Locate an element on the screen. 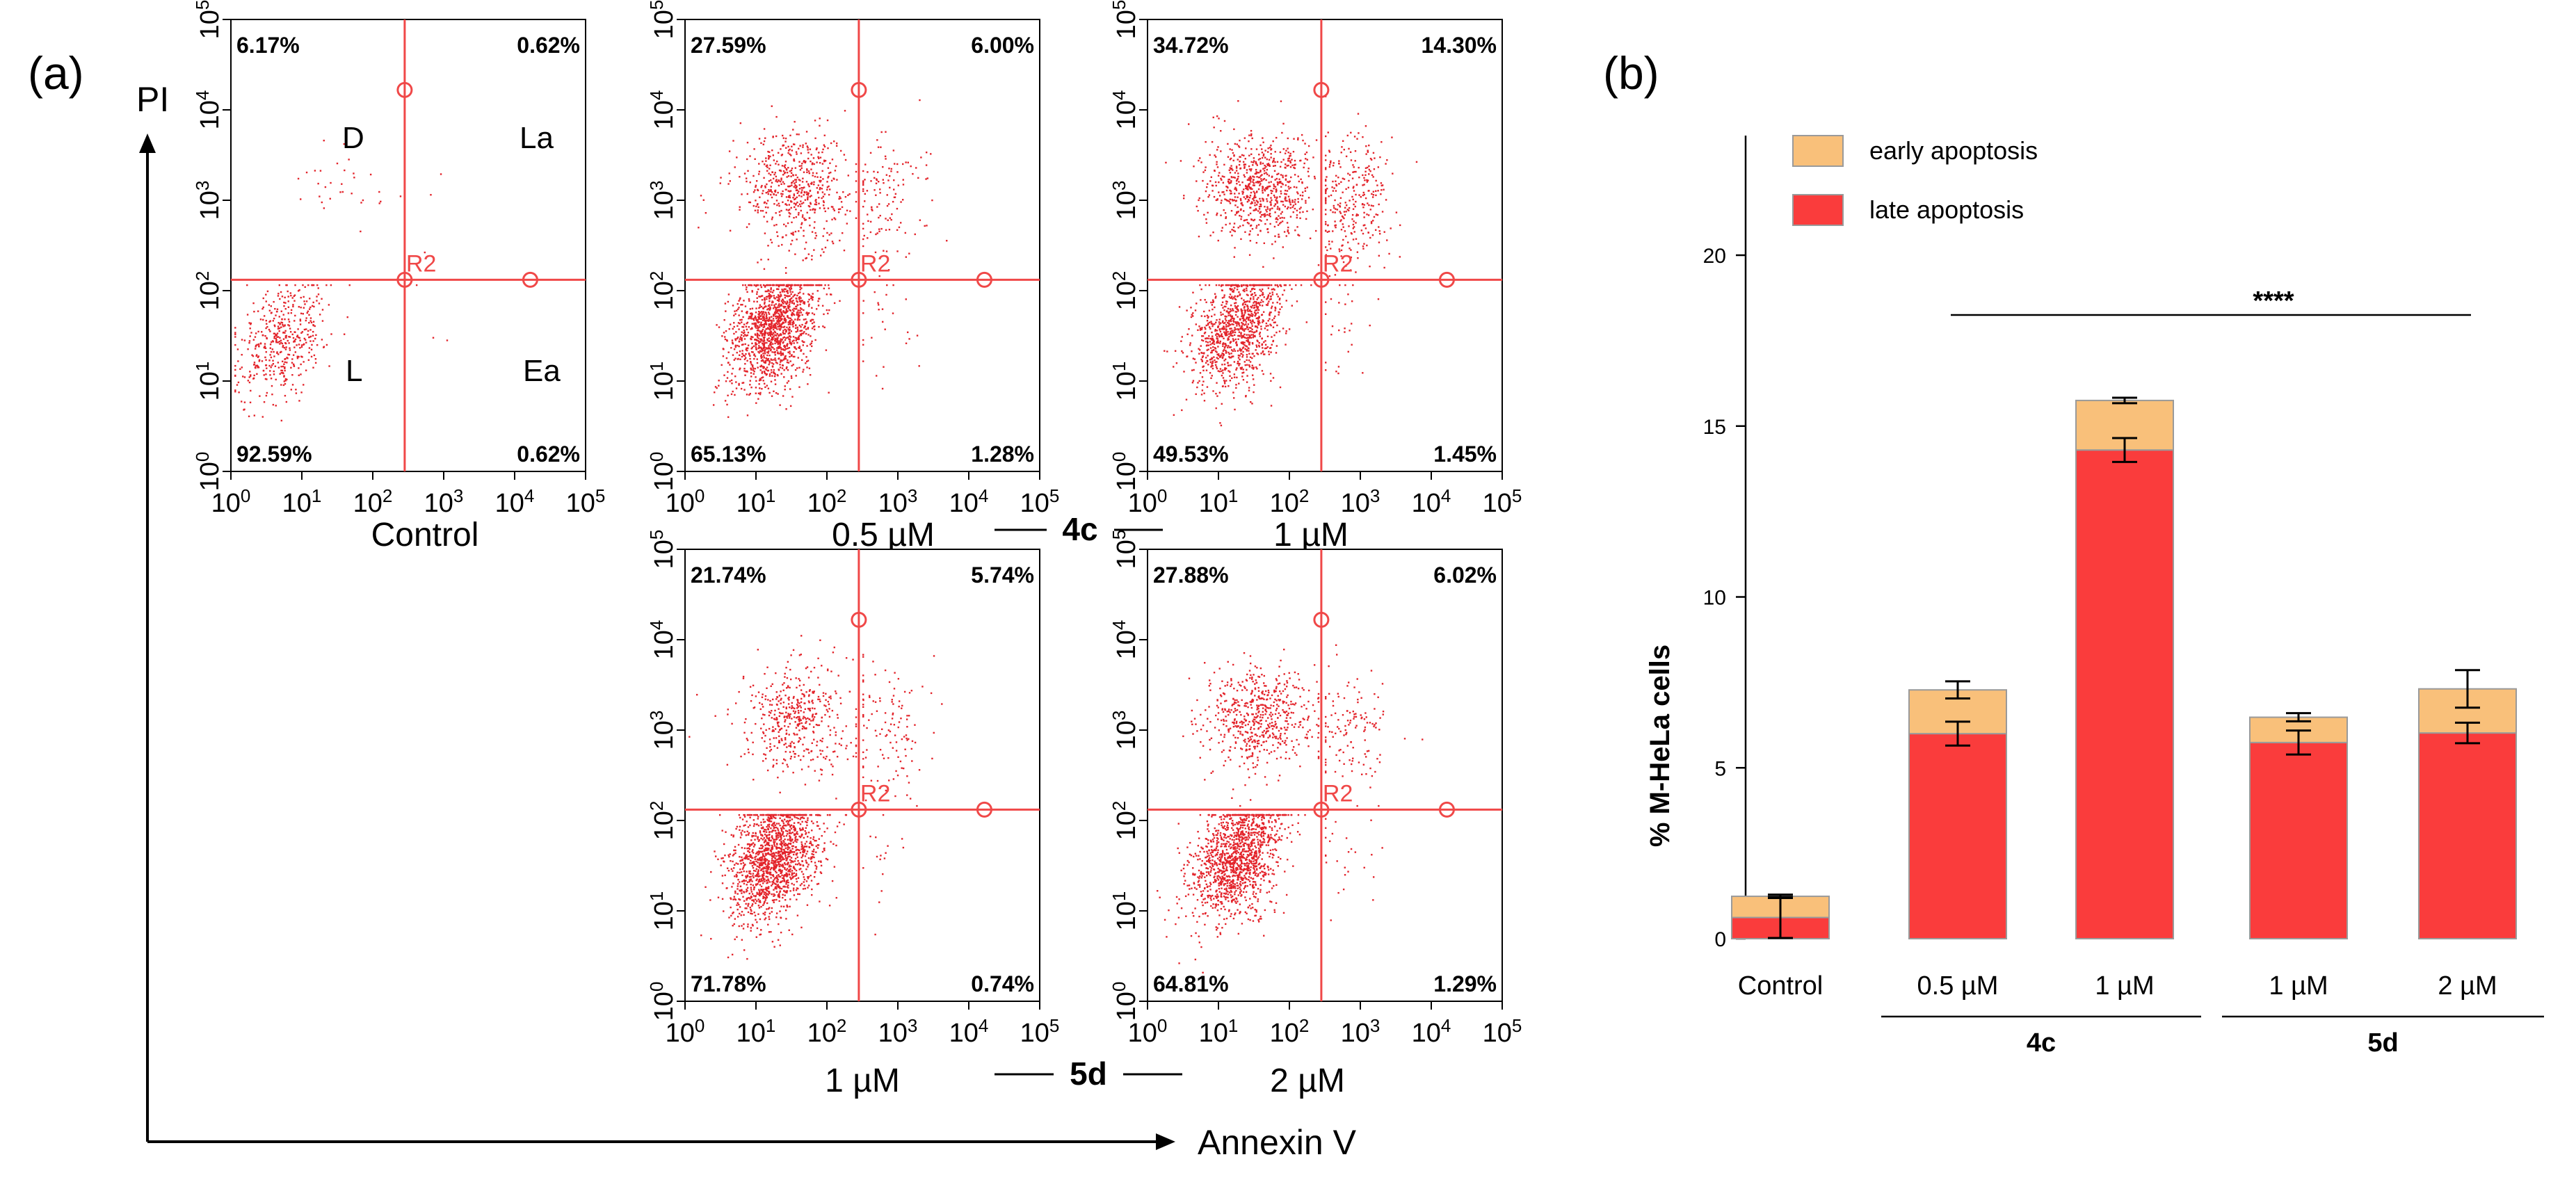  plot-caption: 1 µM is located at coordinates (1311, 535).